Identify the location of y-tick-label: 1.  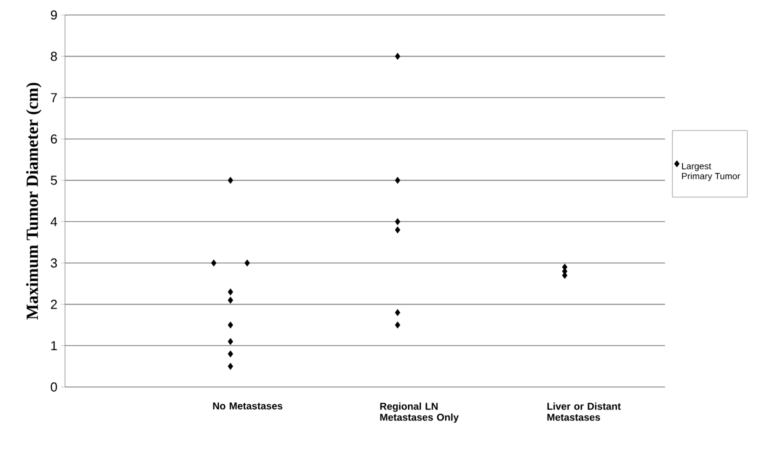
(54, 345).